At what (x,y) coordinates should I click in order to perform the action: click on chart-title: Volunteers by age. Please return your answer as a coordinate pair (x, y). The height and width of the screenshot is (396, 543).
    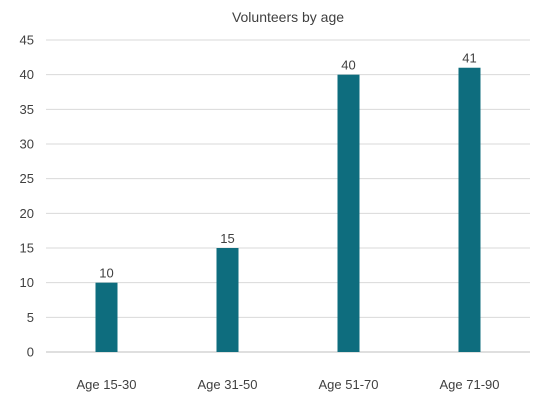
    Looking at the image, I should click on (288, 17).